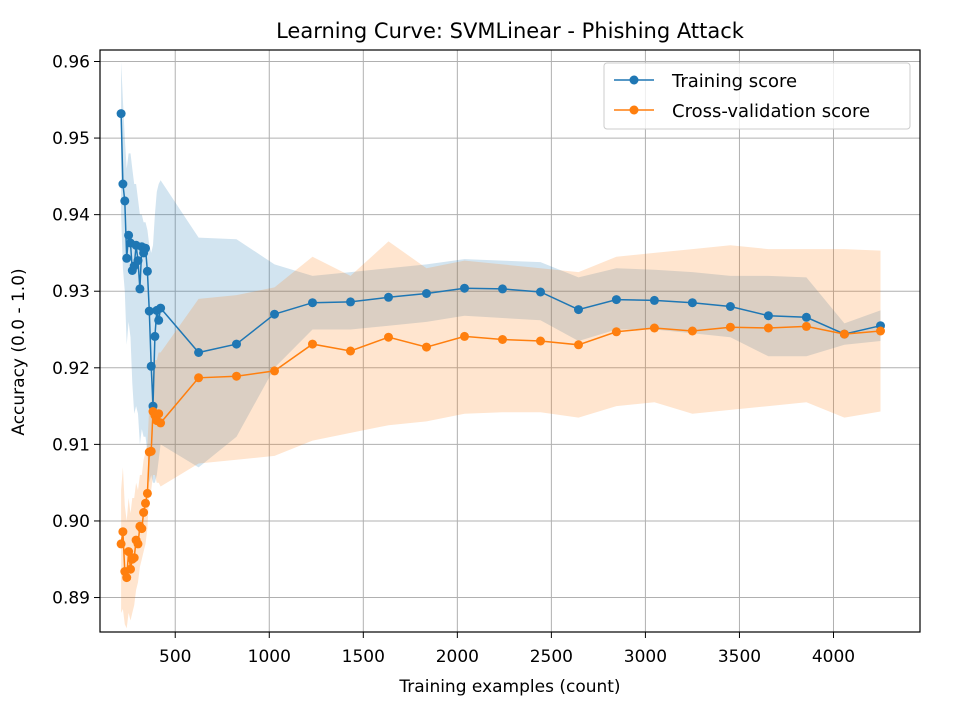  I want to click on x-tick-label: 4000, so click(833, 657).